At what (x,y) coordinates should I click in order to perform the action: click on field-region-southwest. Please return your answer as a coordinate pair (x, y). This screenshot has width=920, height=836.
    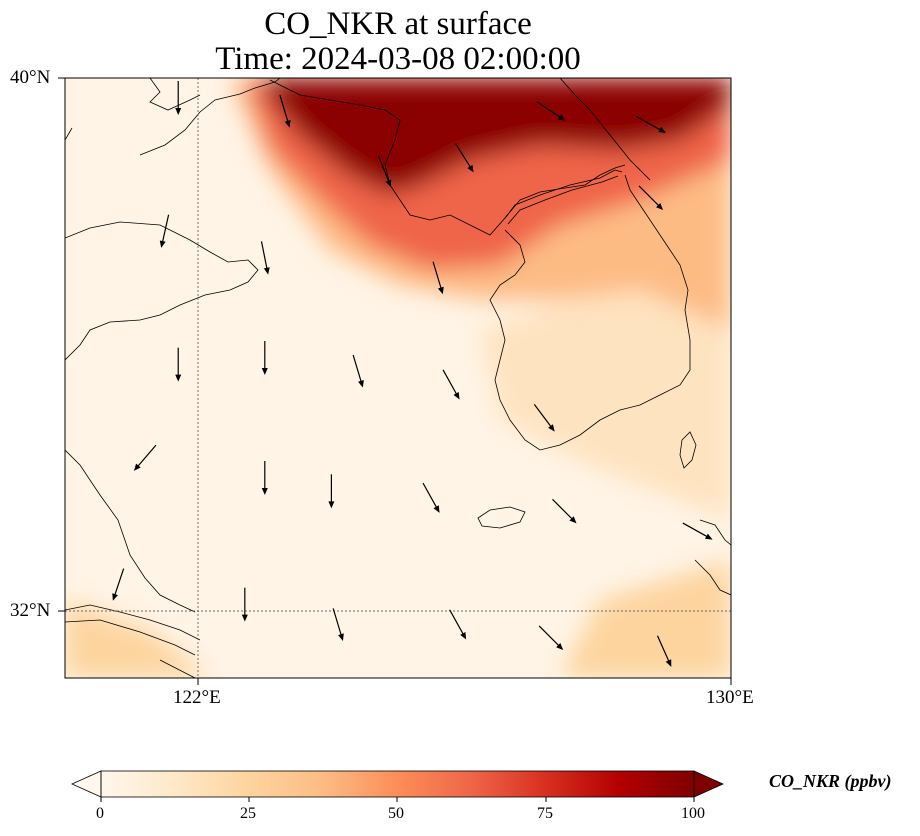
    Looking at the image, I should click on (137, 639).